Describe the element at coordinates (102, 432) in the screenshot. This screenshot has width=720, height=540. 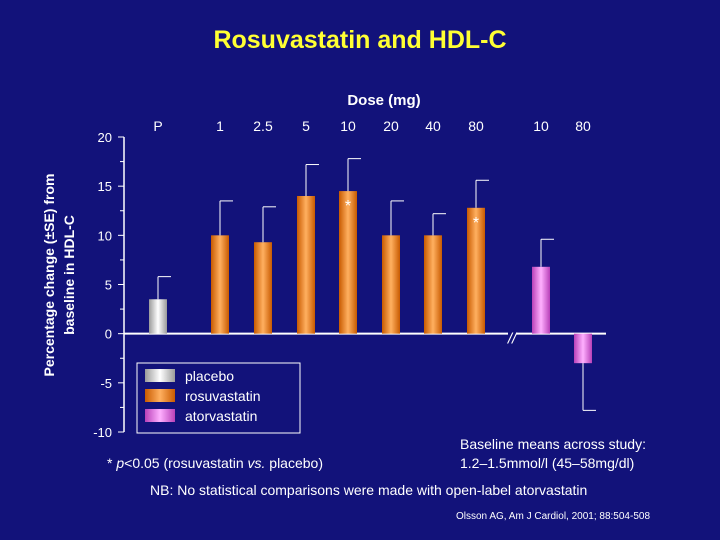
I see `y-tick-label: -10` at that location.